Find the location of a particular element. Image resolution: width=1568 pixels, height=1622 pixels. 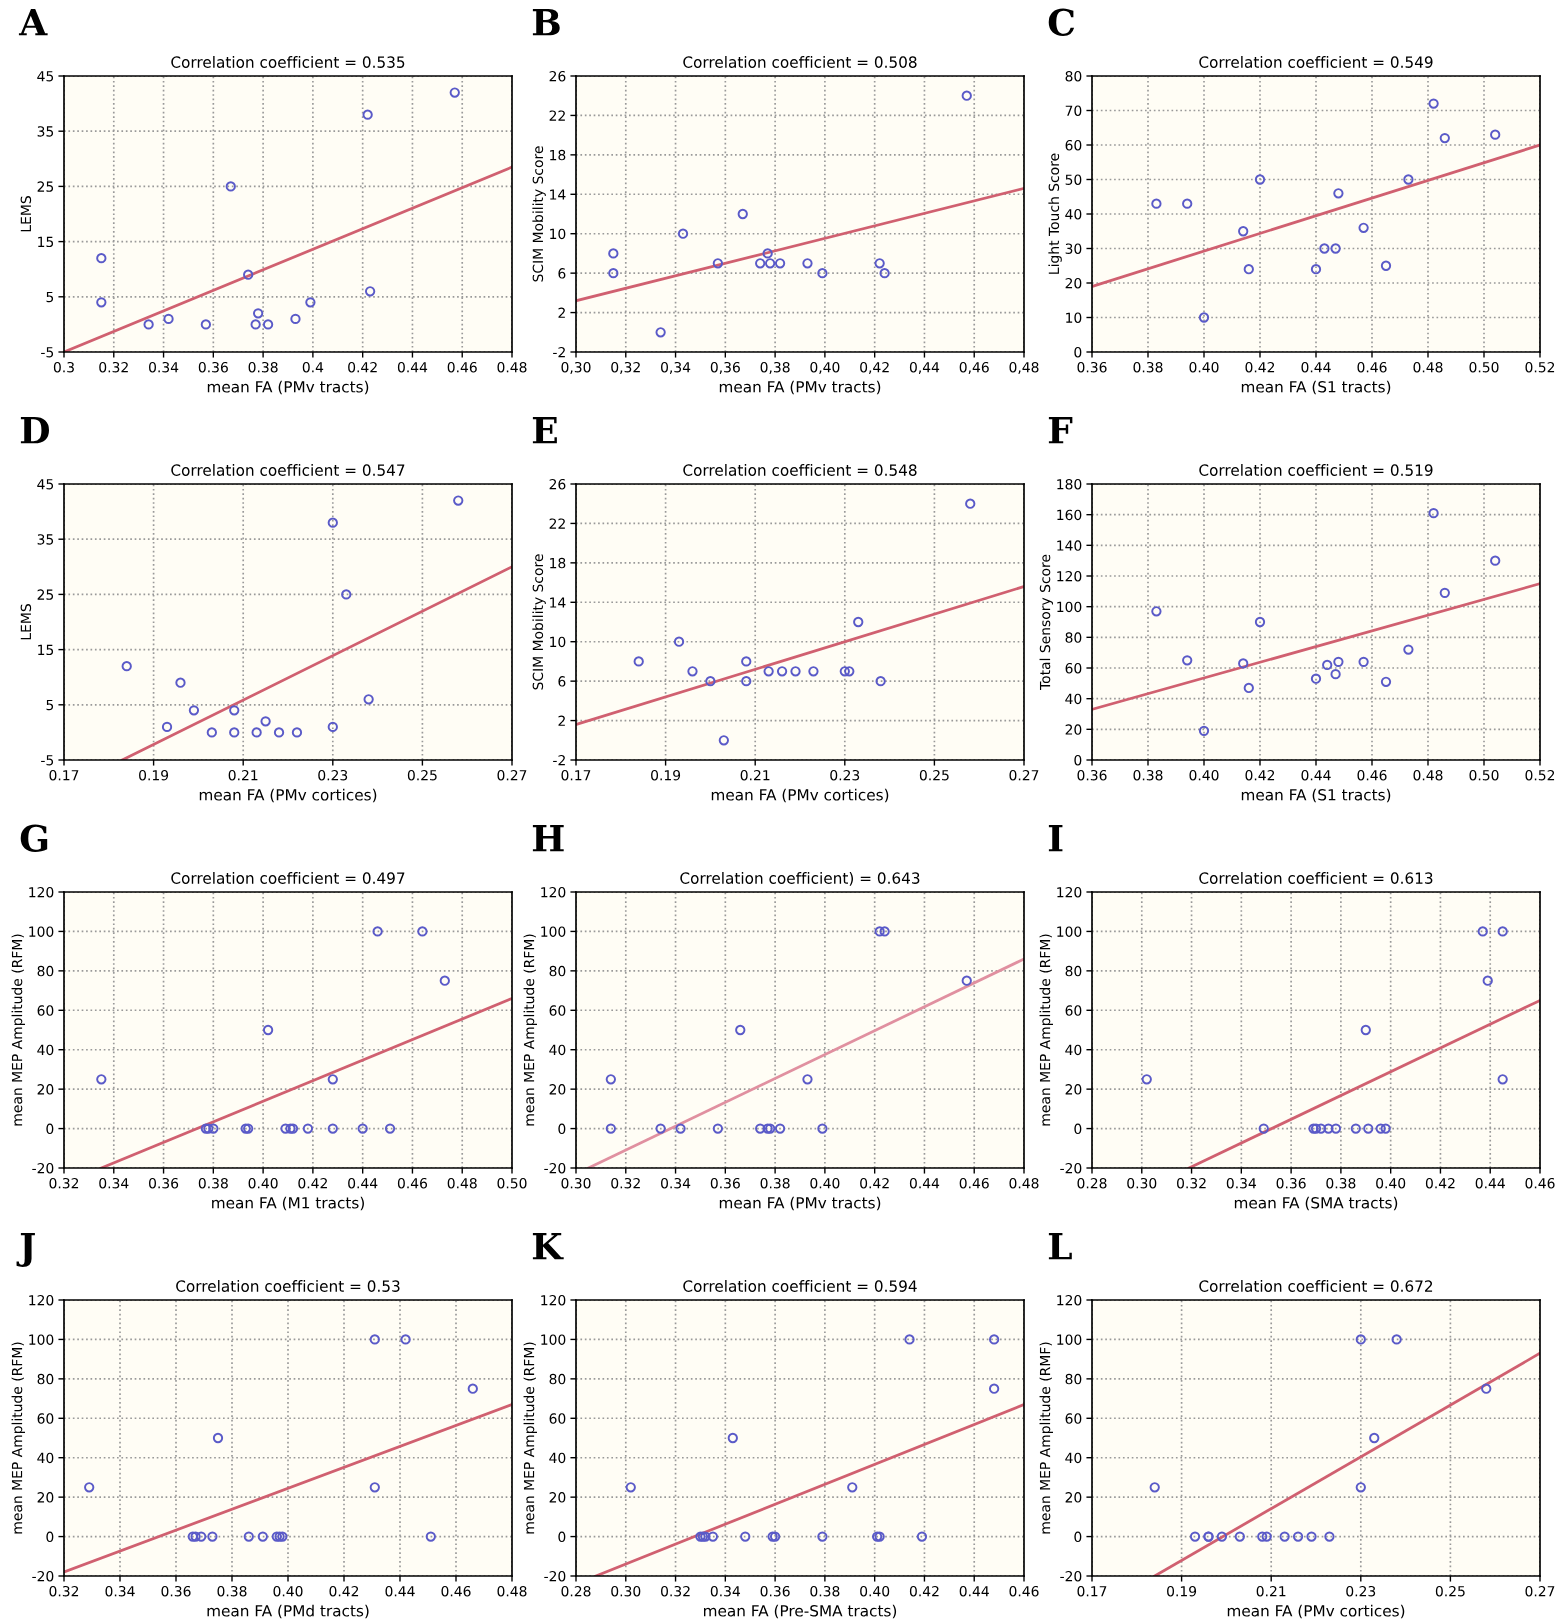

text: D is located at coordinates (34, 430).